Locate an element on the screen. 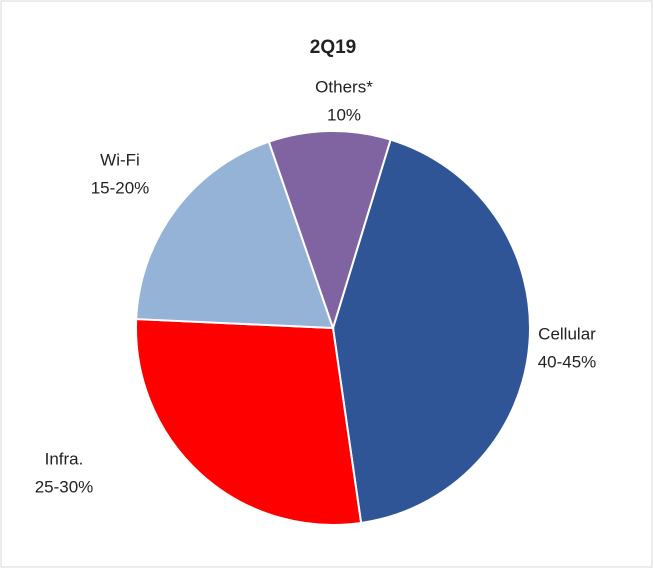 Image resolution: width=654 pixels, height=569 pixels. slice-label: Cellular is located at coordinates (567, 333).